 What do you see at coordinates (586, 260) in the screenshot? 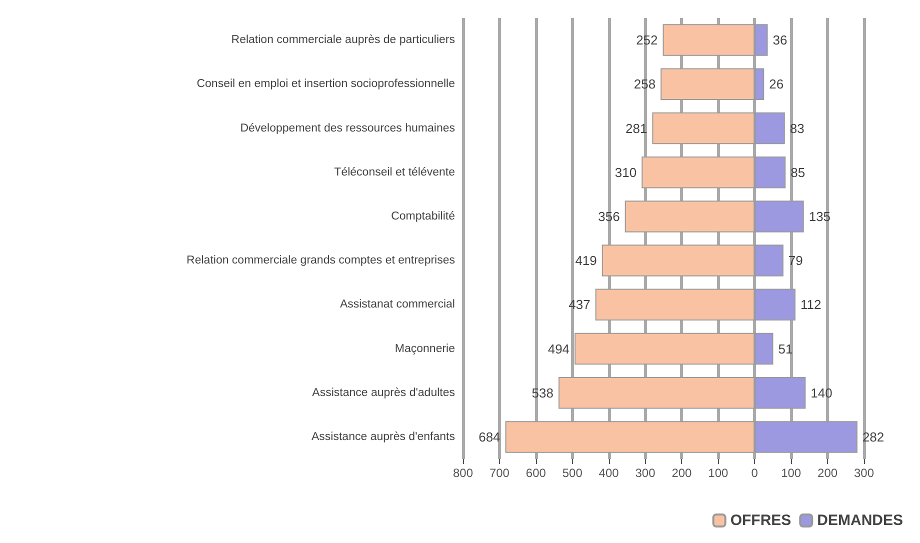
I see `data-label: 419` at bounding box center [586, 260].